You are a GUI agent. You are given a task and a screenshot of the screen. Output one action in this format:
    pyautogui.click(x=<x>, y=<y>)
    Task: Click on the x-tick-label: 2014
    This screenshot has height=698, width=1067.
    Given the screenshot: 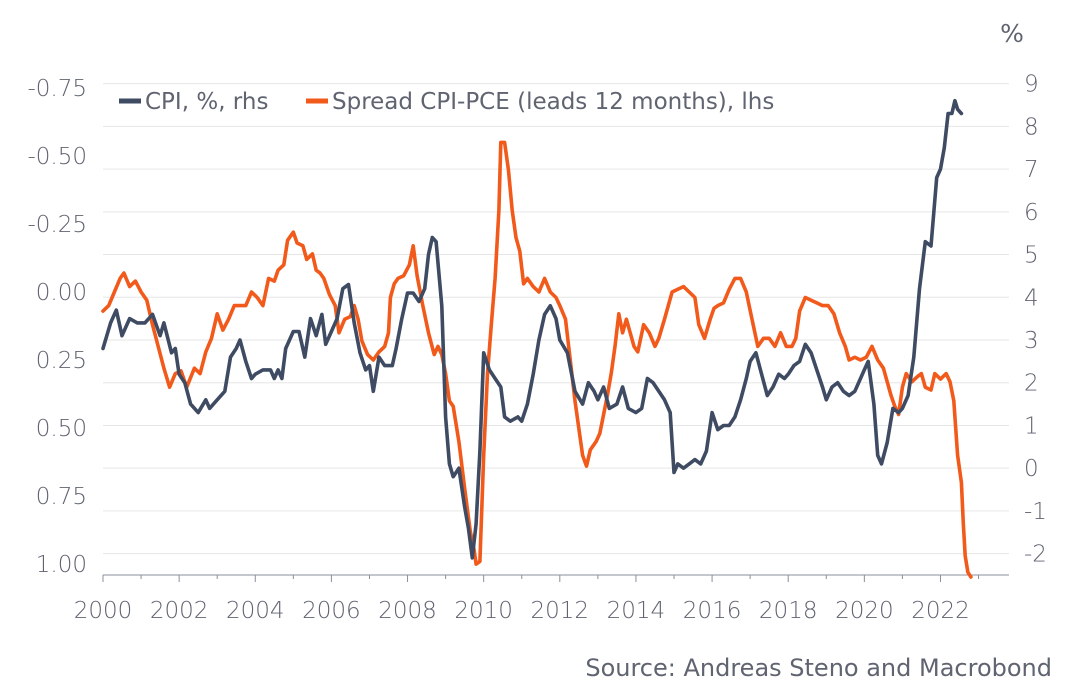 What is the action you would take?
    pyautogui.click(x=636, y=611)
    